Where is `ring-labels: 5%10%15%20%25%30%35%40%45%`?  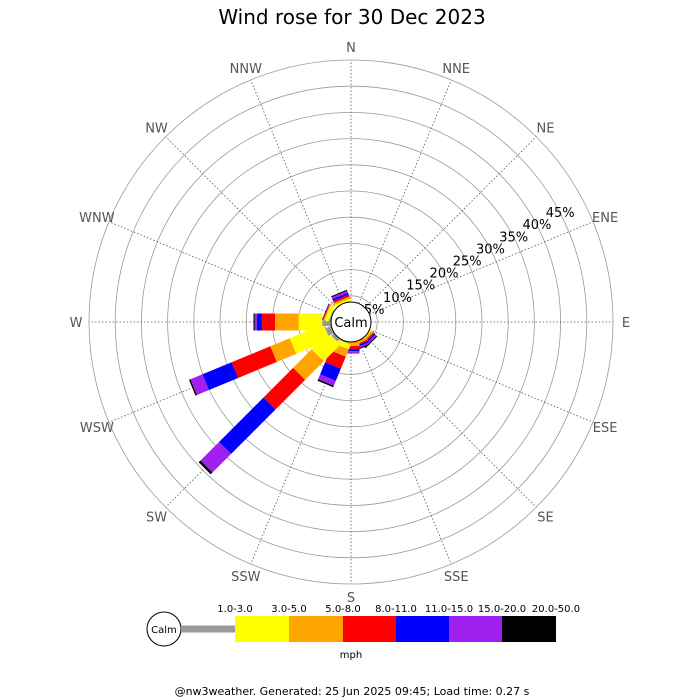 ring-labels: 5%10%15%20%25%30%35%40%45% is located at coordinates (469, 262).